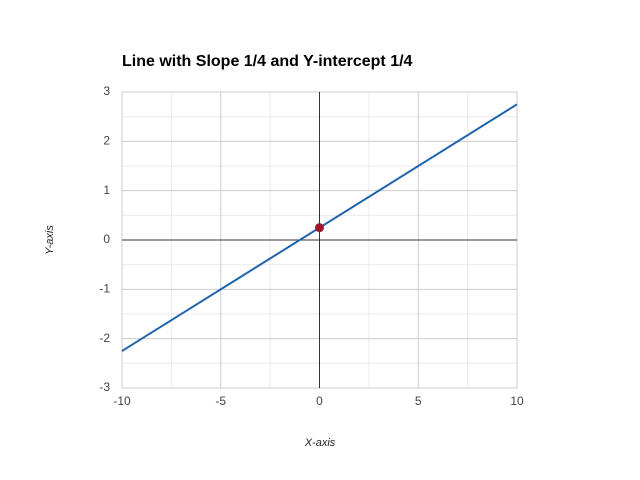  Describe the element at coordinates (104, 289) in the screenshot. I see `y-tick-label: -1` at that location.